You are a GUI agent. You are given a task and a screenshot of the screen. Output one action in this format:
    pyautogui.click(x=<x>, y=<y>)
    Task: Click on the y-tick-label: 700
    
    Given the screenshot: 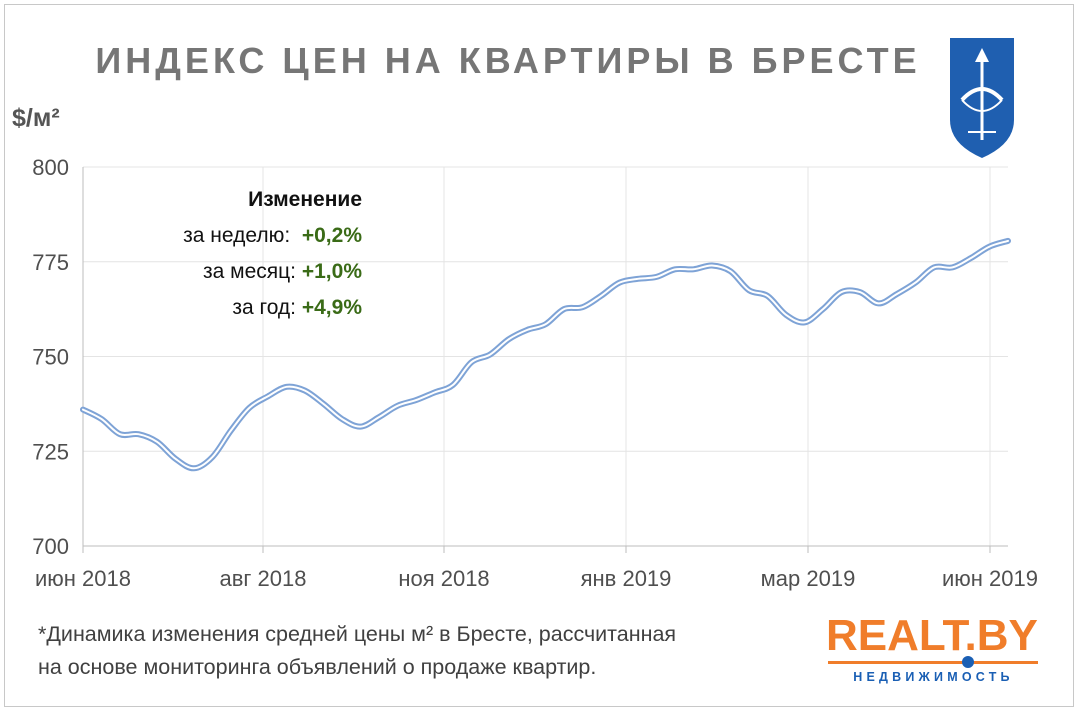 What is the action you would take?
    pyautogui.click(x=50, y=546)
    